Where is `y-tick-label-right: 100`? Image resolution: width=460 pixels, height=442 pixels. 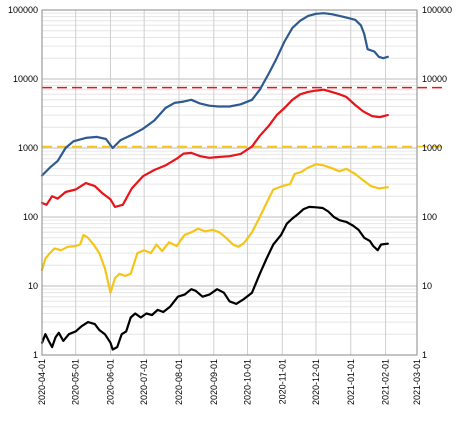 y-tick-label-right: 100 is located at coordinates (429, 217).